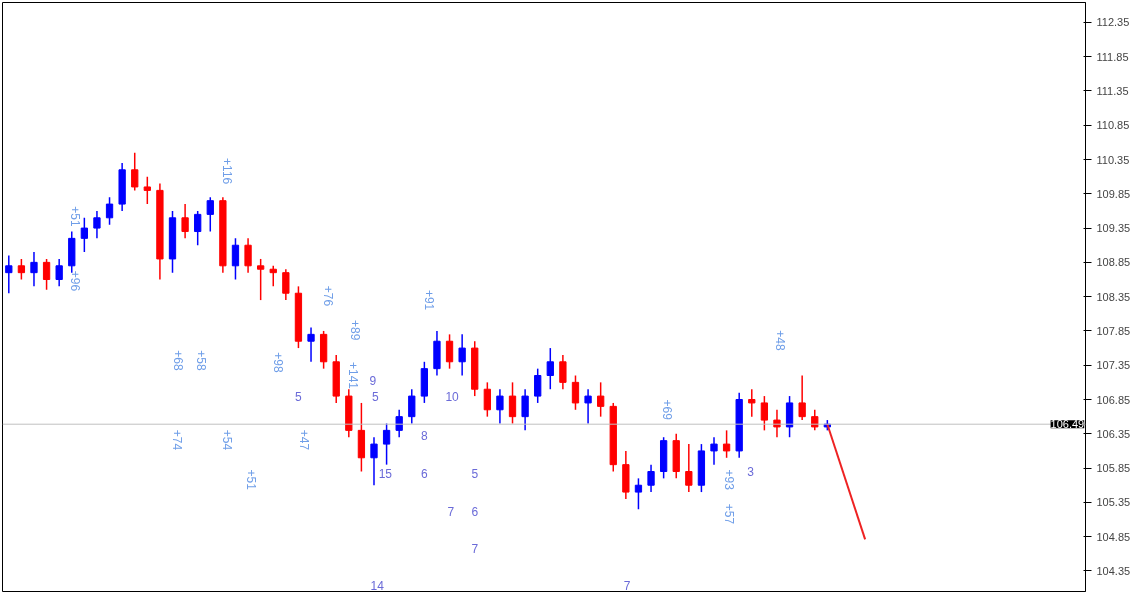 This screenshot has width=1133, height=593. What do you see at coordinates (751, 472) in the screenshot?
I see `annotation: 3` at bounding box center [751, 472].